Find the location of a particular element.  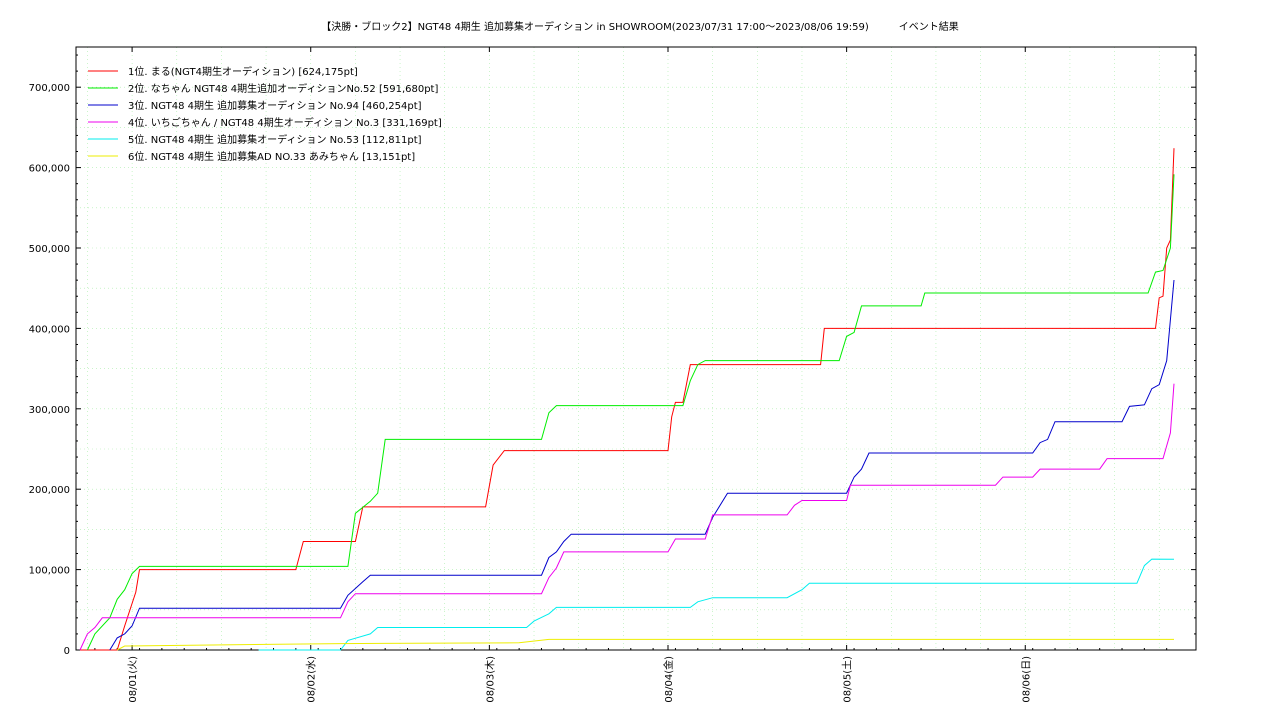

y-tick-label: 500,000 is located at coordinates (49, 249).